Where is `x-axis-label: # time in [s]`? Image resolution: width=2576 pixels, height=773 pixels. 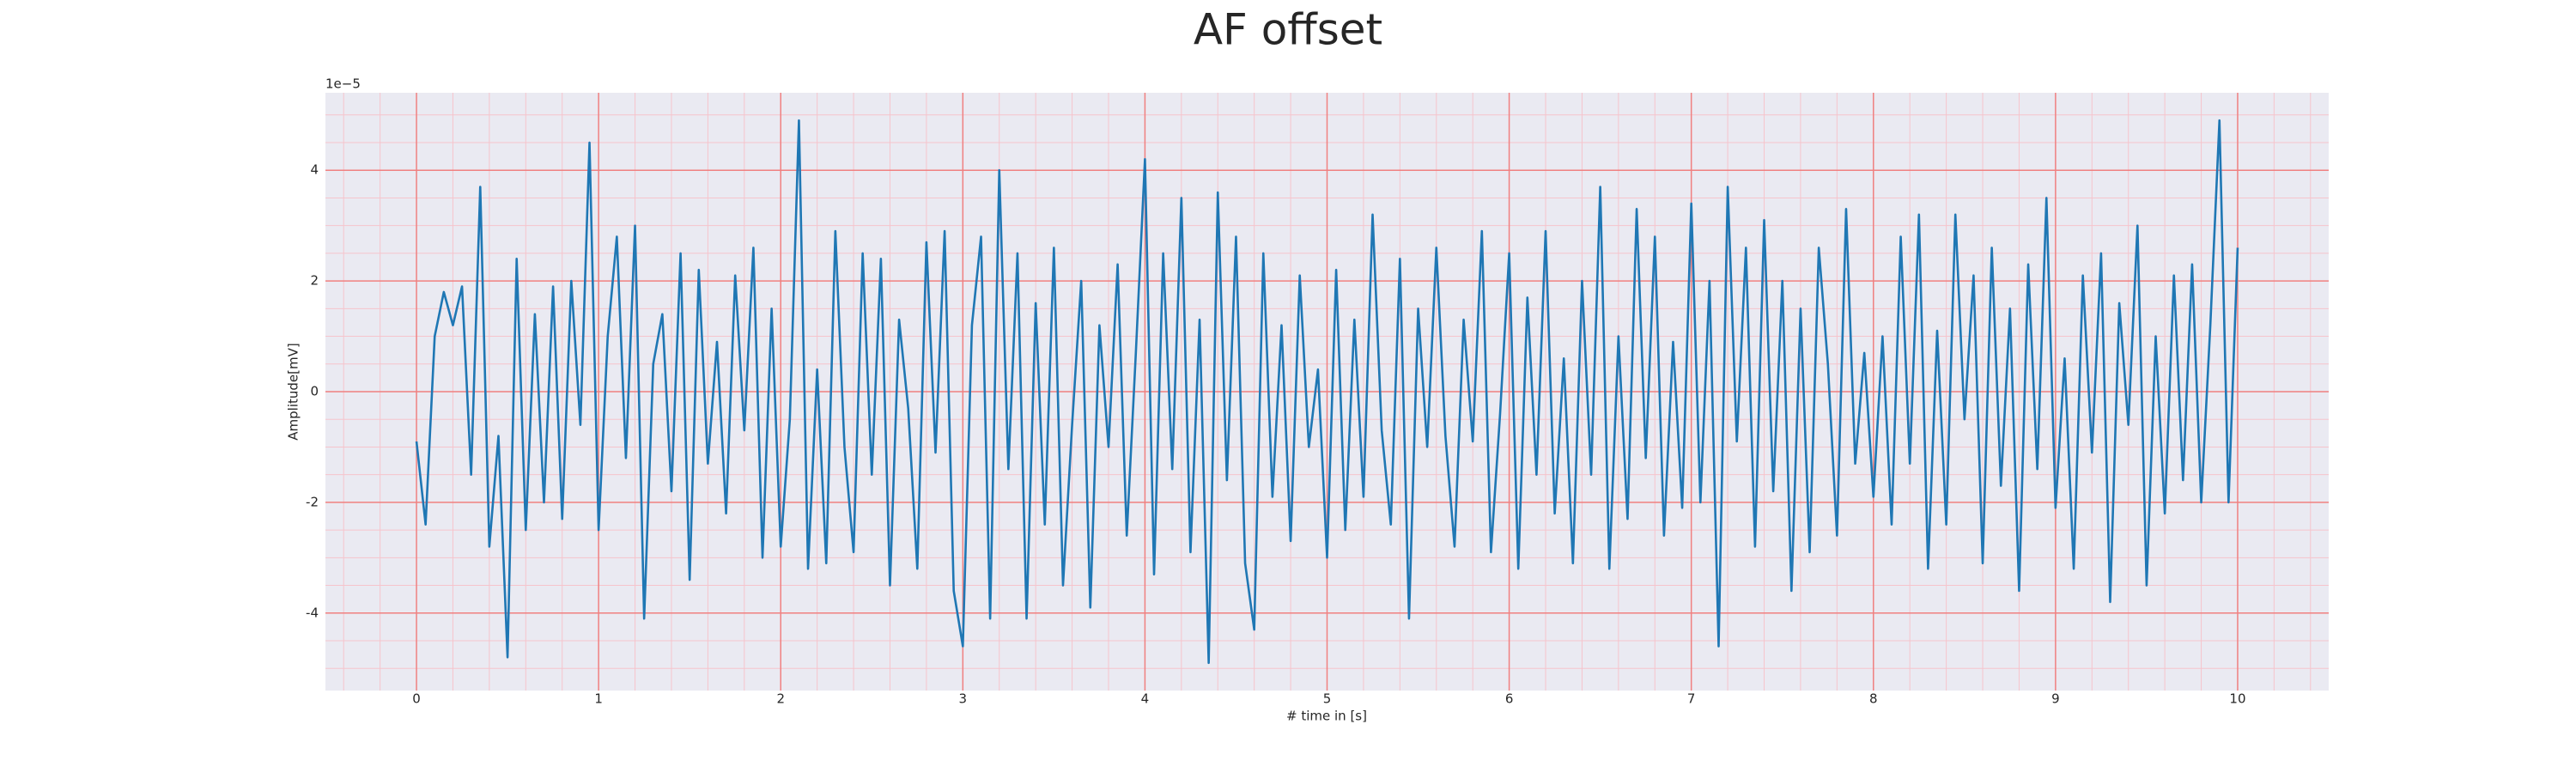 x-axis-label: # time in [s] is located at coordinates (1327, 716).